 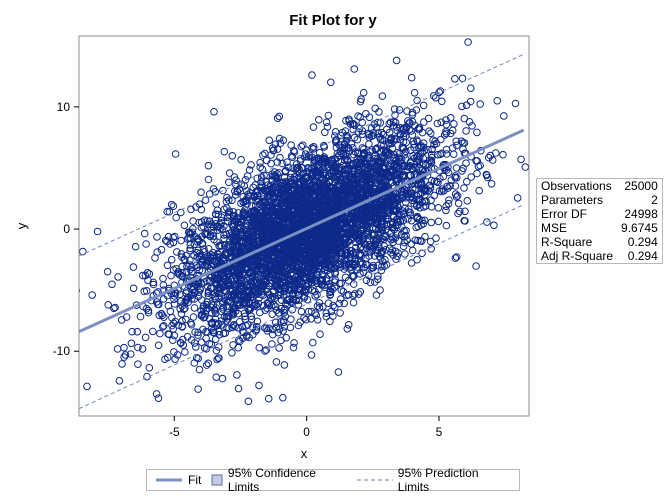 What do you see at coordinates (271, 480) in the screenshot?
I see `legend-confidence-label: 95% Confidence Limits` at bounding box center [271, 480].